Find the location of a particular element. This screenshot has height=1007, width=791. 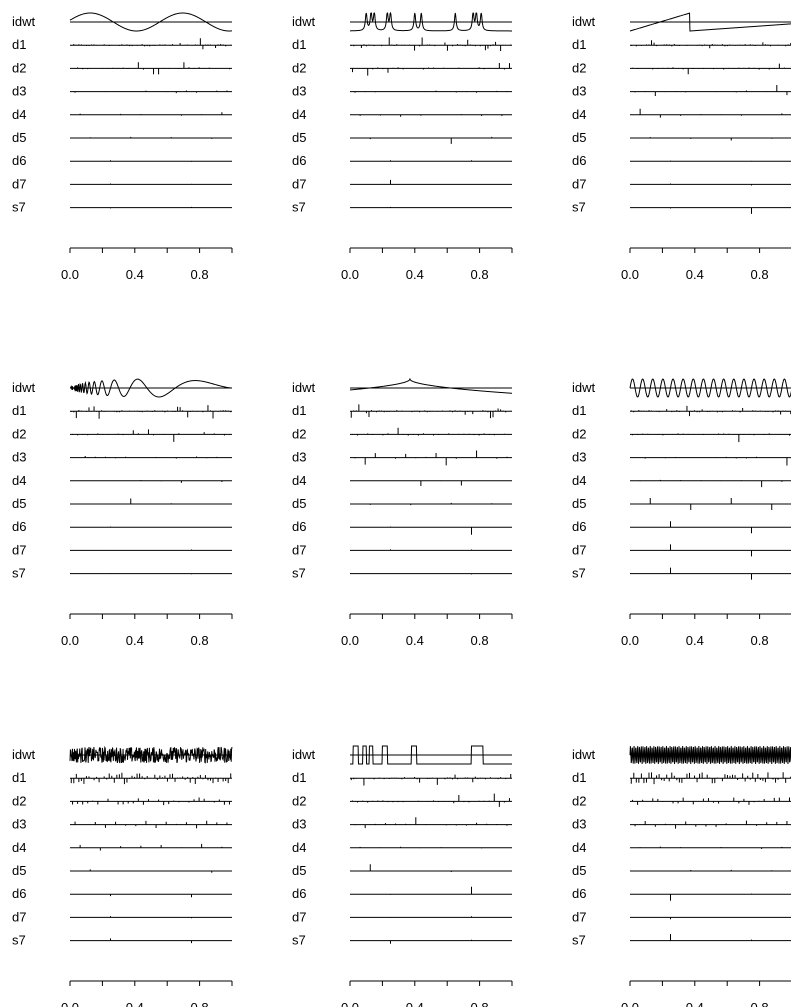

panel-sine: idwt d1 d2 d3 d4 d5 d6 d7 s7 0.0 0.4 0.8 is located at coordinates (122, 147).